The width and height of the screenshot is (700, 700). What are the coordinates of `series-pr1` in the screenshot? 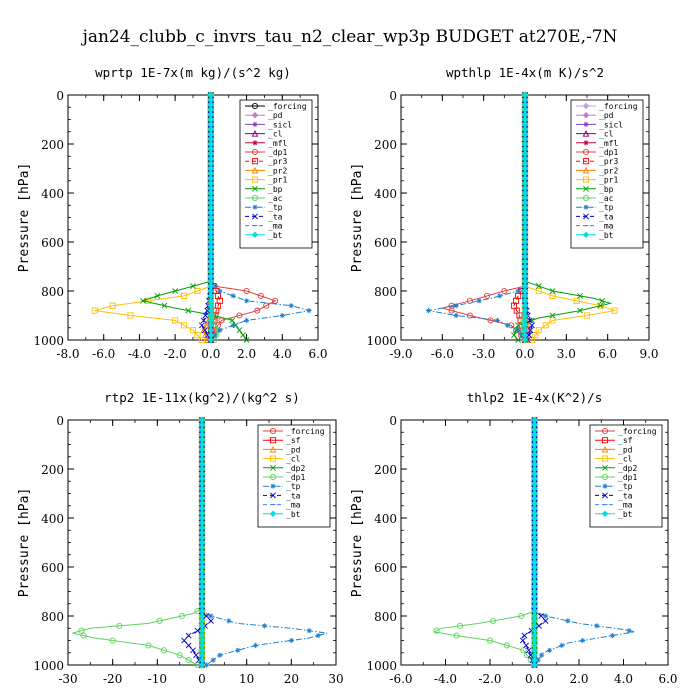 It's located at (152, 217).